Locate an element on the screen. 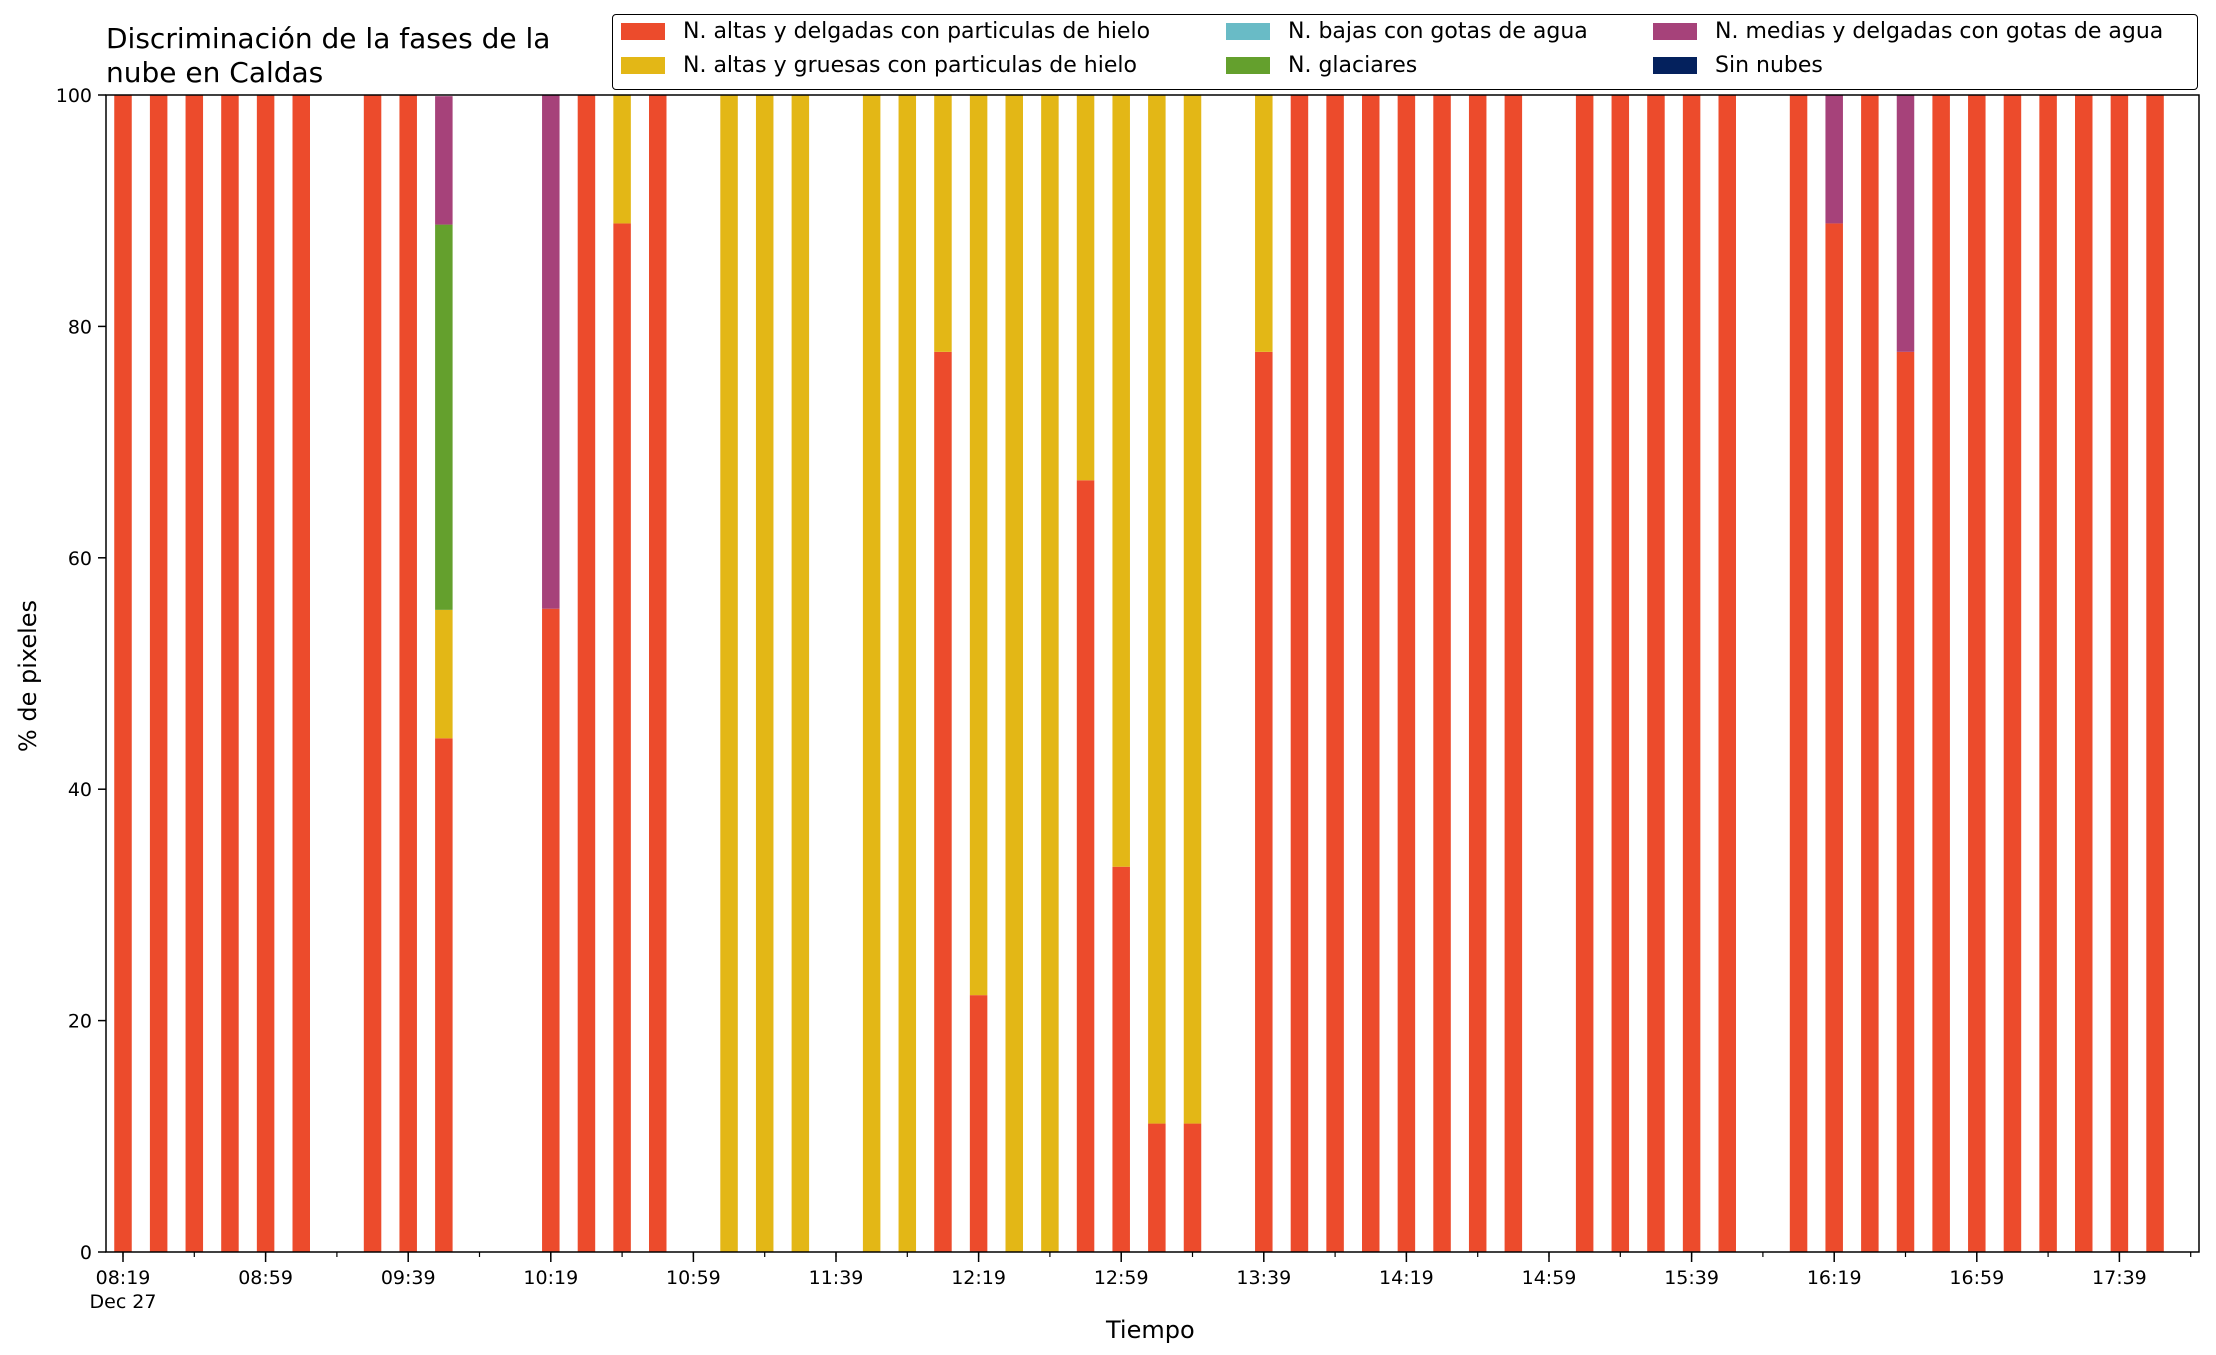  x-tick-label: 16:59 is located at coordinates (1976, 1278).